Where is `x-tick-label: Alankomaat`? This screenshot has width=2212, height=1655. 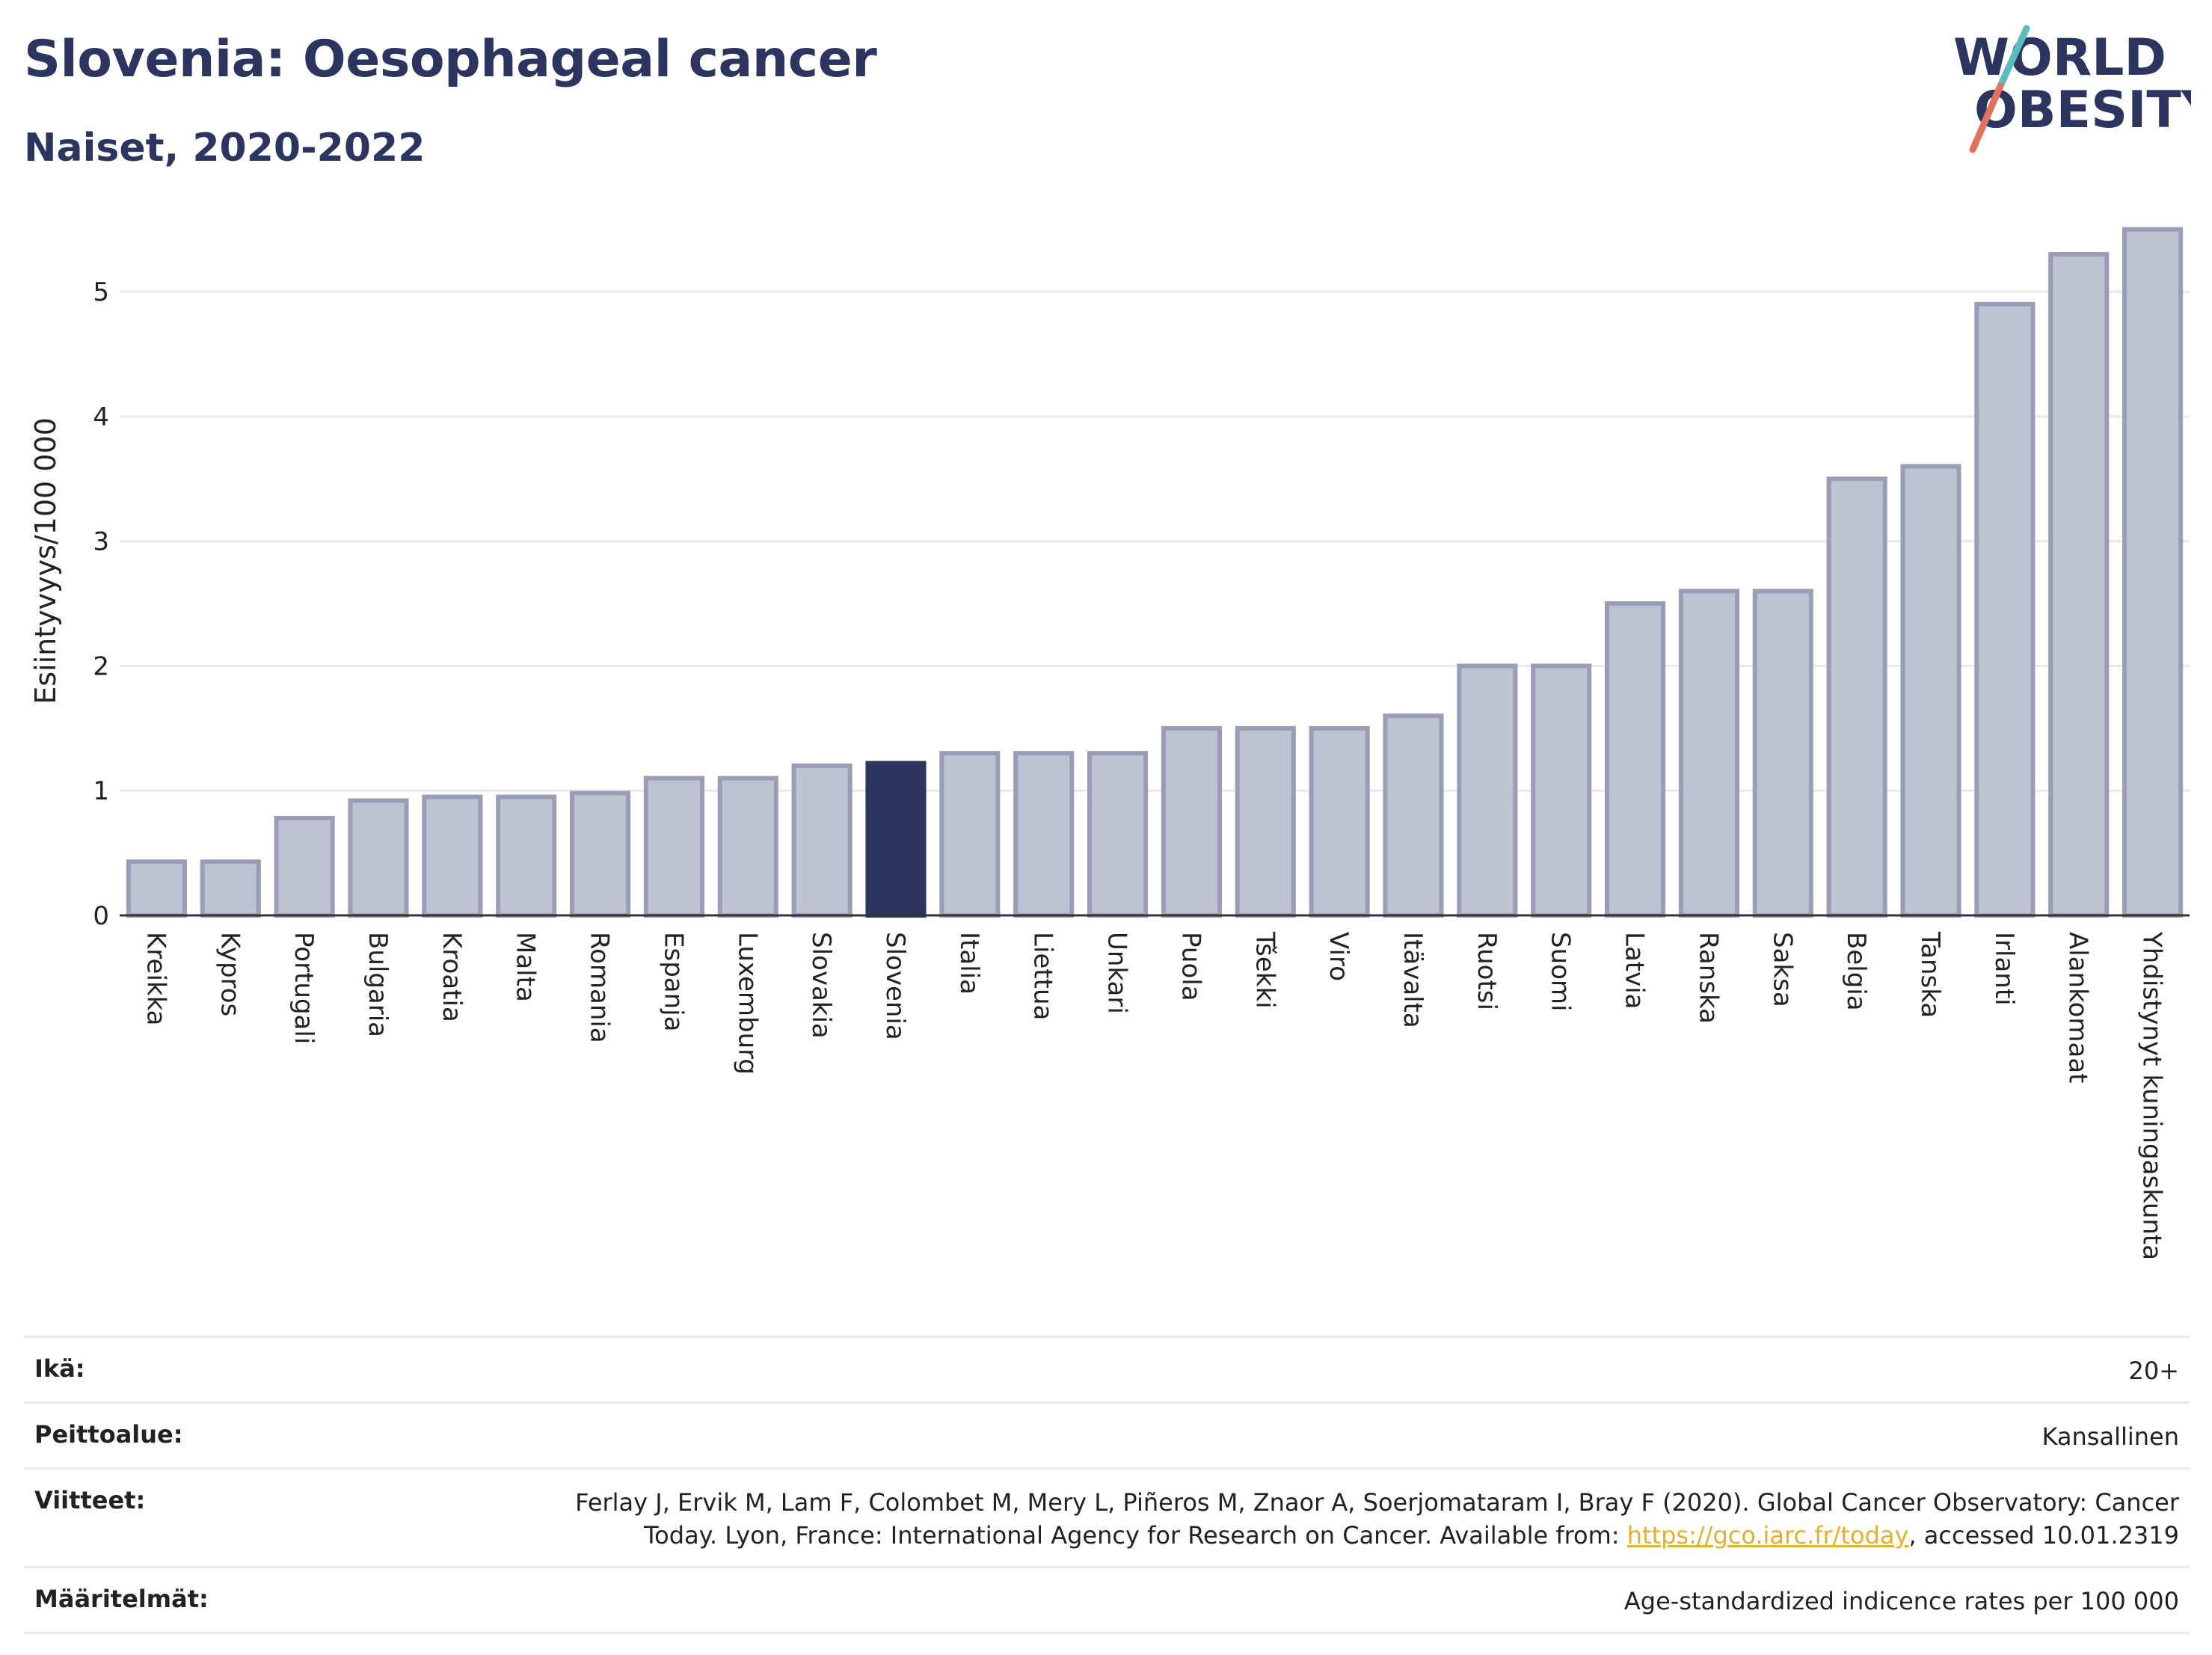 x-tick-label: Alankomaat is located at coordinates (2078, 1008).